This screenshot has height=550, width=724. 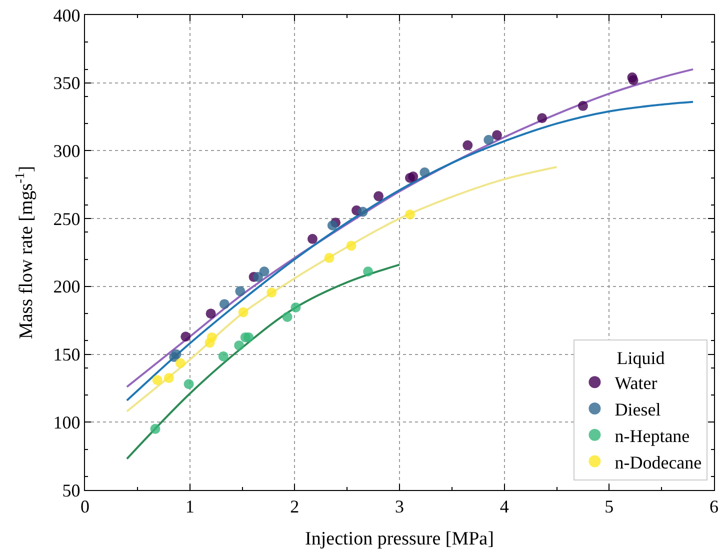 I want to click on y-tick-label: 100, so click(x=66, y=422).